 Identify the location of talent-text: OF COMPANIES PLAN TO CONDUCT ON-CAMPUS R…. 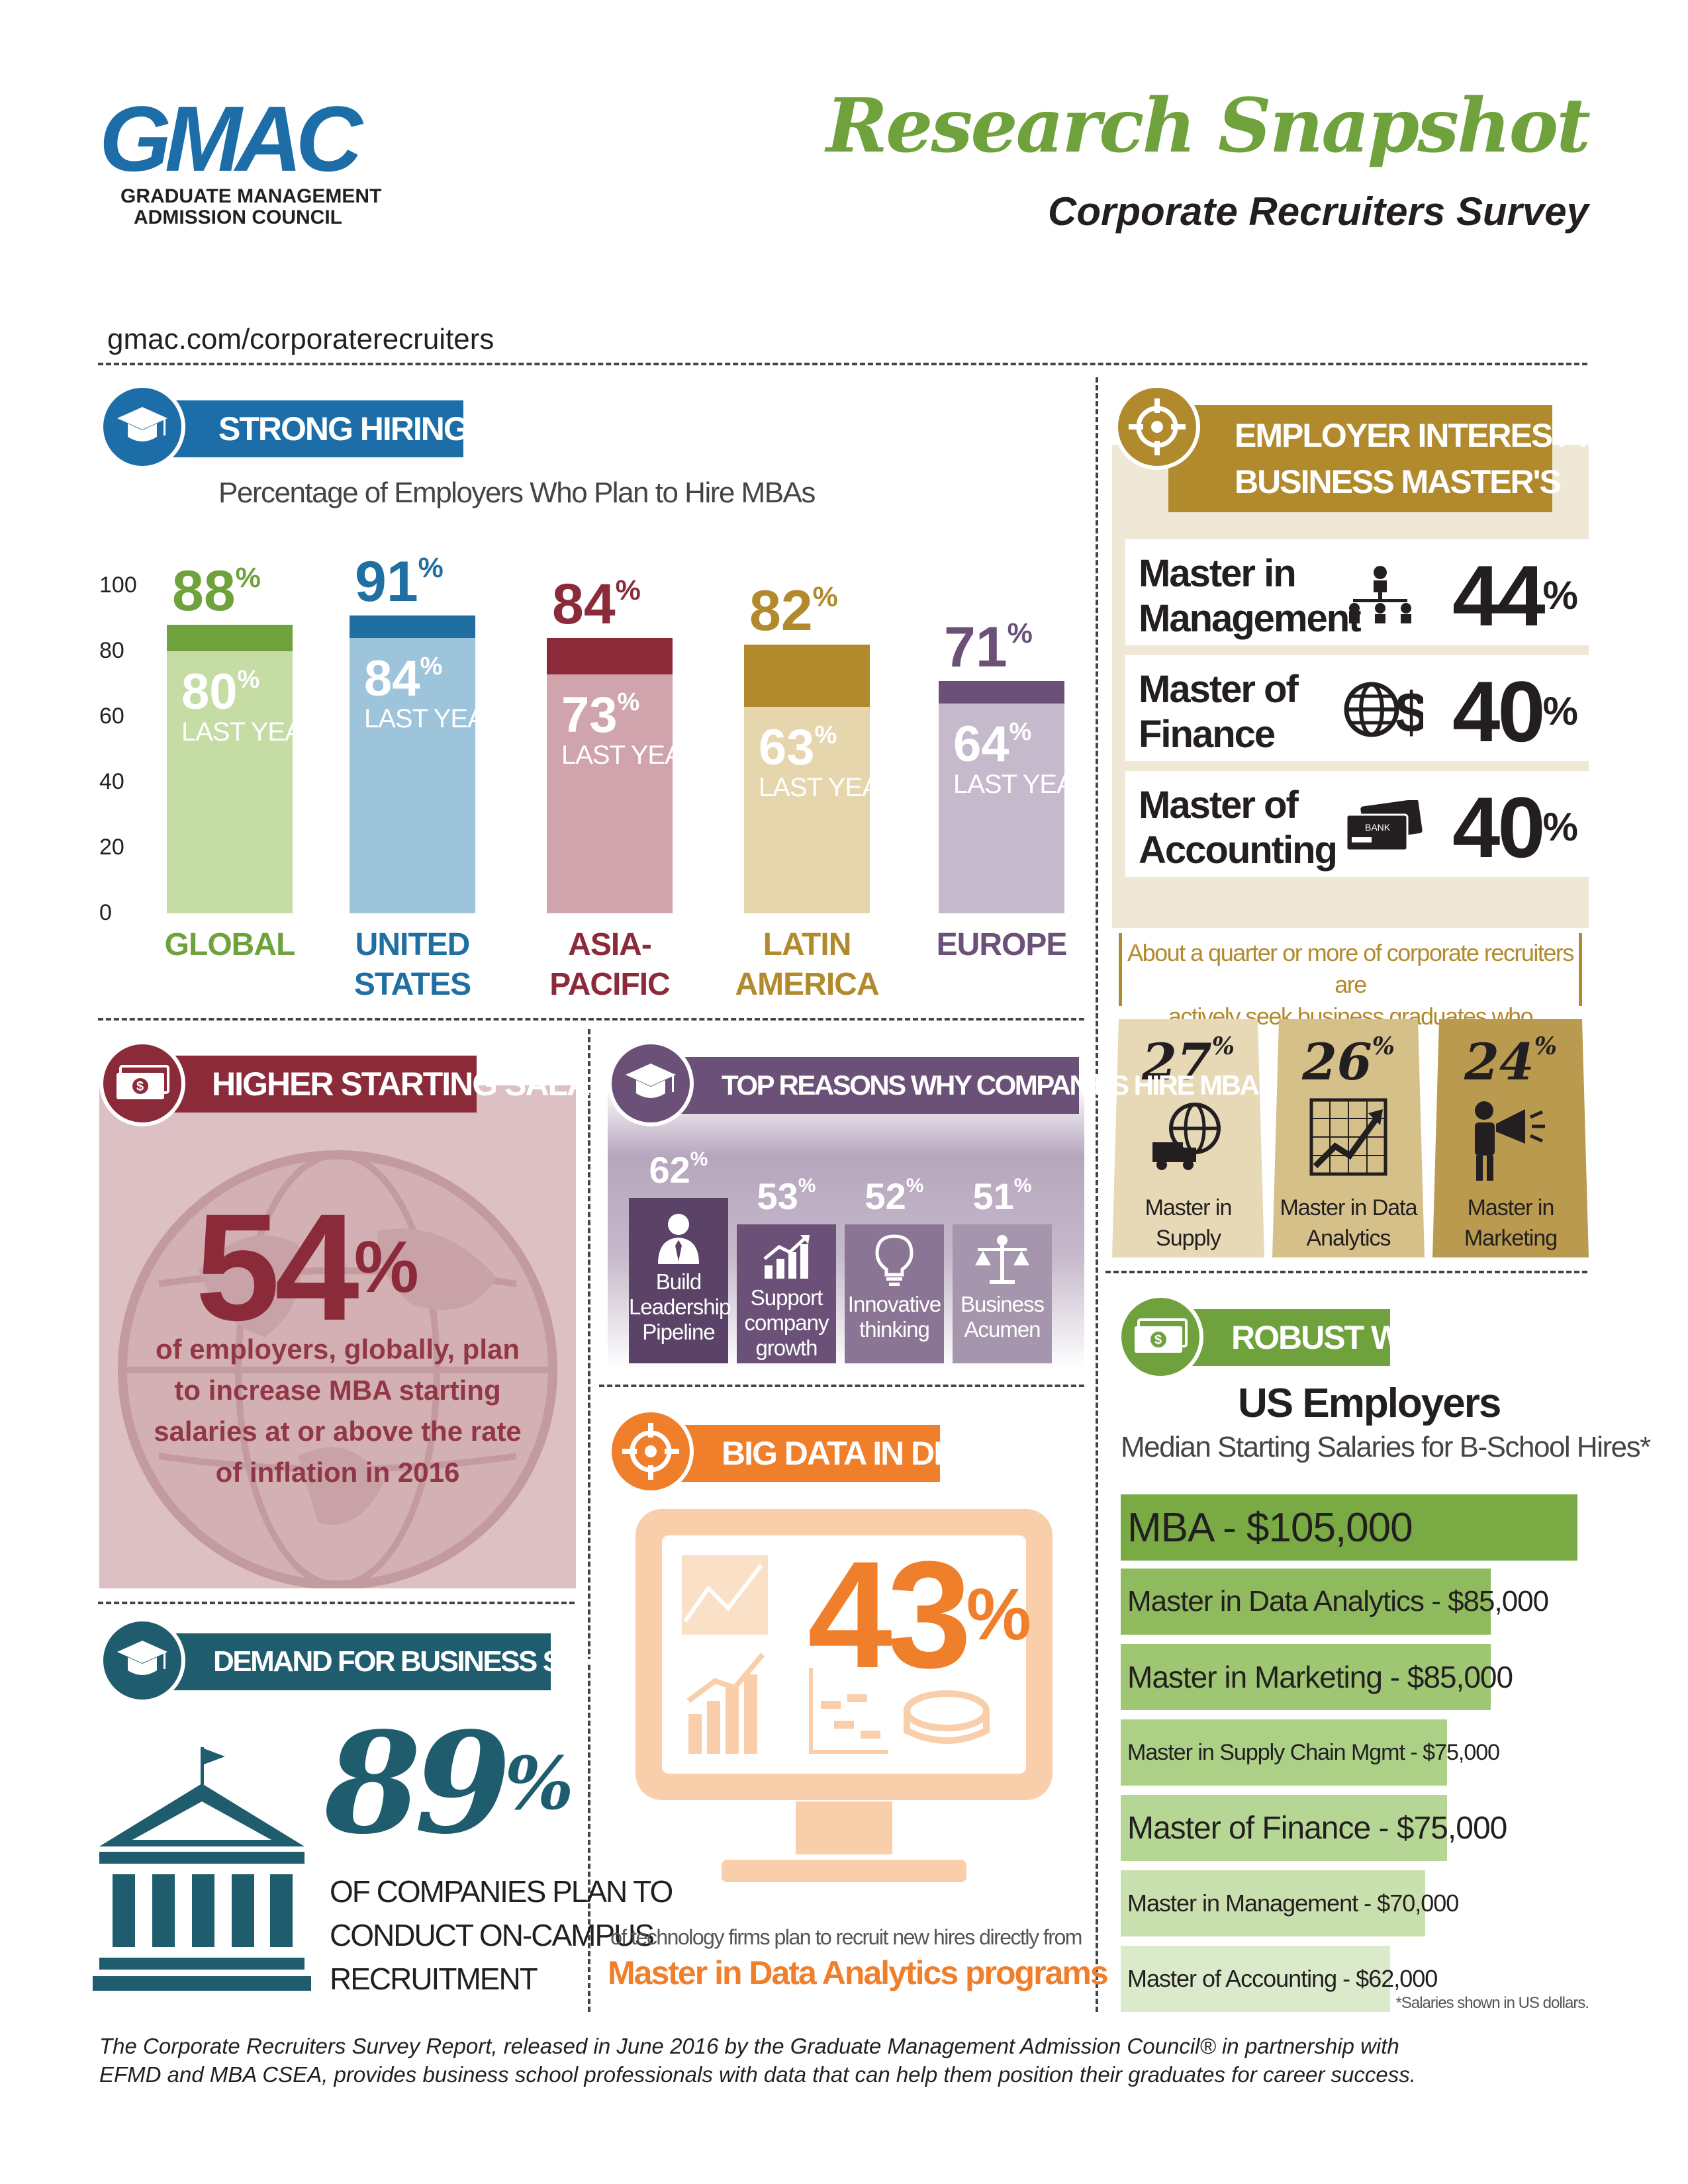
(501, 1935).